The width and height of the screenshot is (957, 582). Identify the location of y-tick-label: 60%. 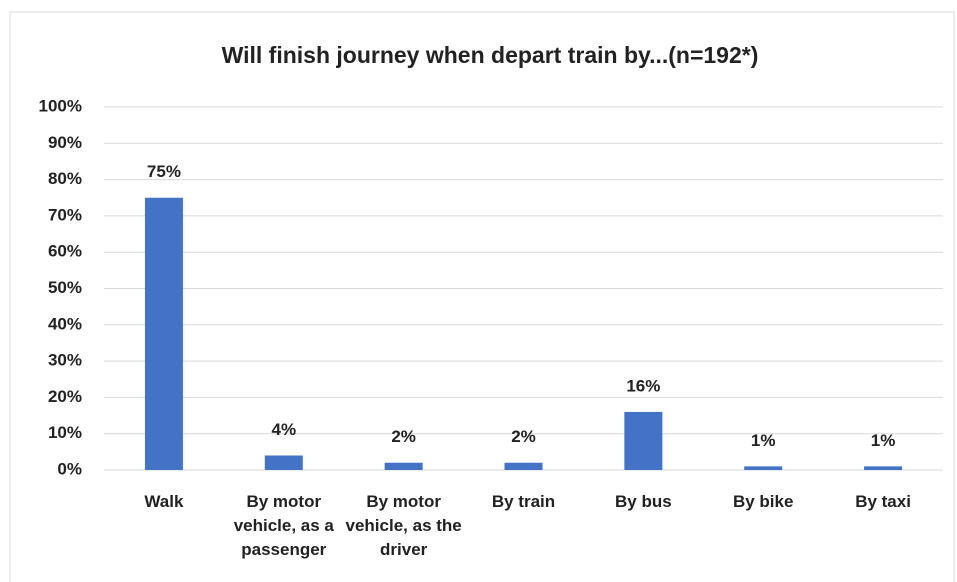
(65, 251).